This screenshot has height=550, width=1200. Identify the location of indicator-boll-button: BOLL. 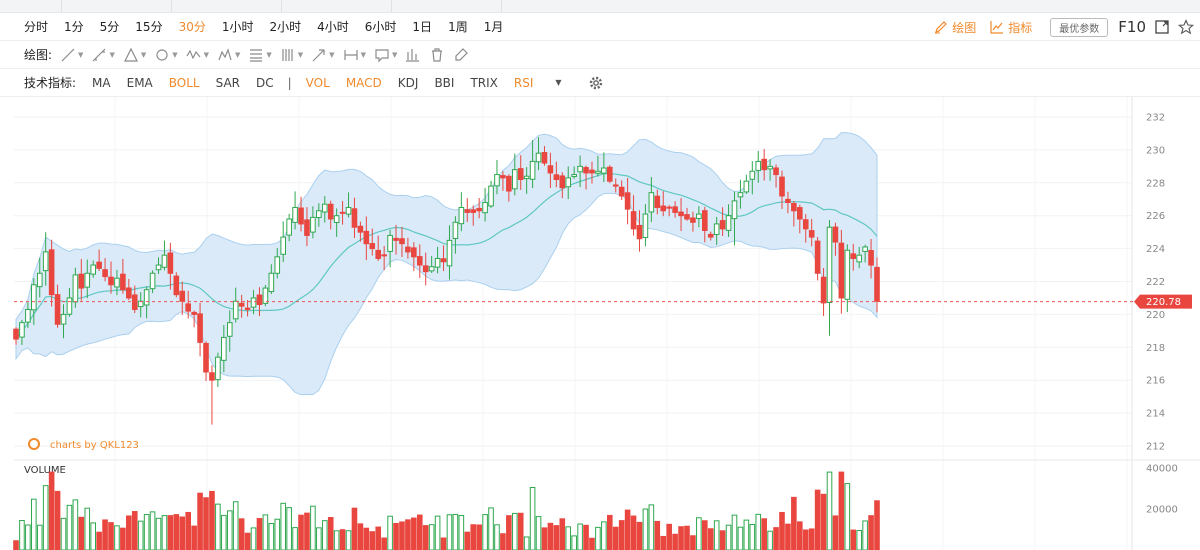
(184, 82).